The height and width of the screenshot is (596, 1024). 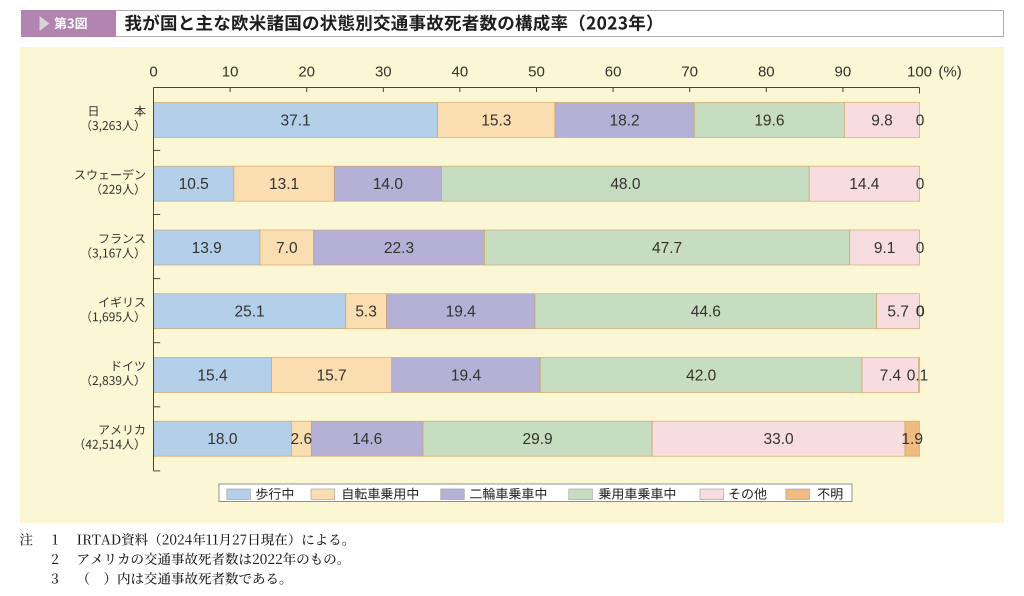 I want to click on svg-text: 20, so click(x=306, y=72).